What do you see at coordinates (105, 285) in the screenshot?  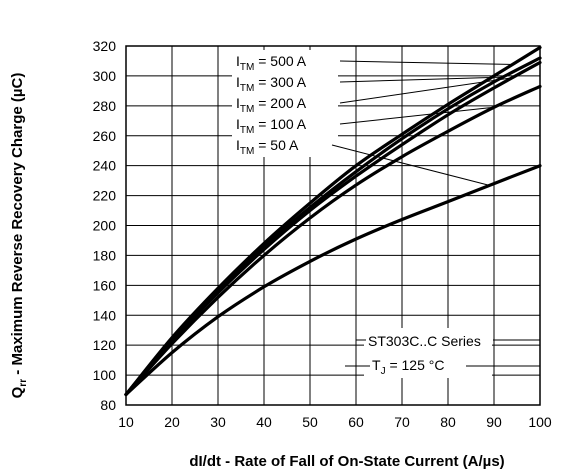 I see `y-tick-label: 160` at bounding box center [105, 285].